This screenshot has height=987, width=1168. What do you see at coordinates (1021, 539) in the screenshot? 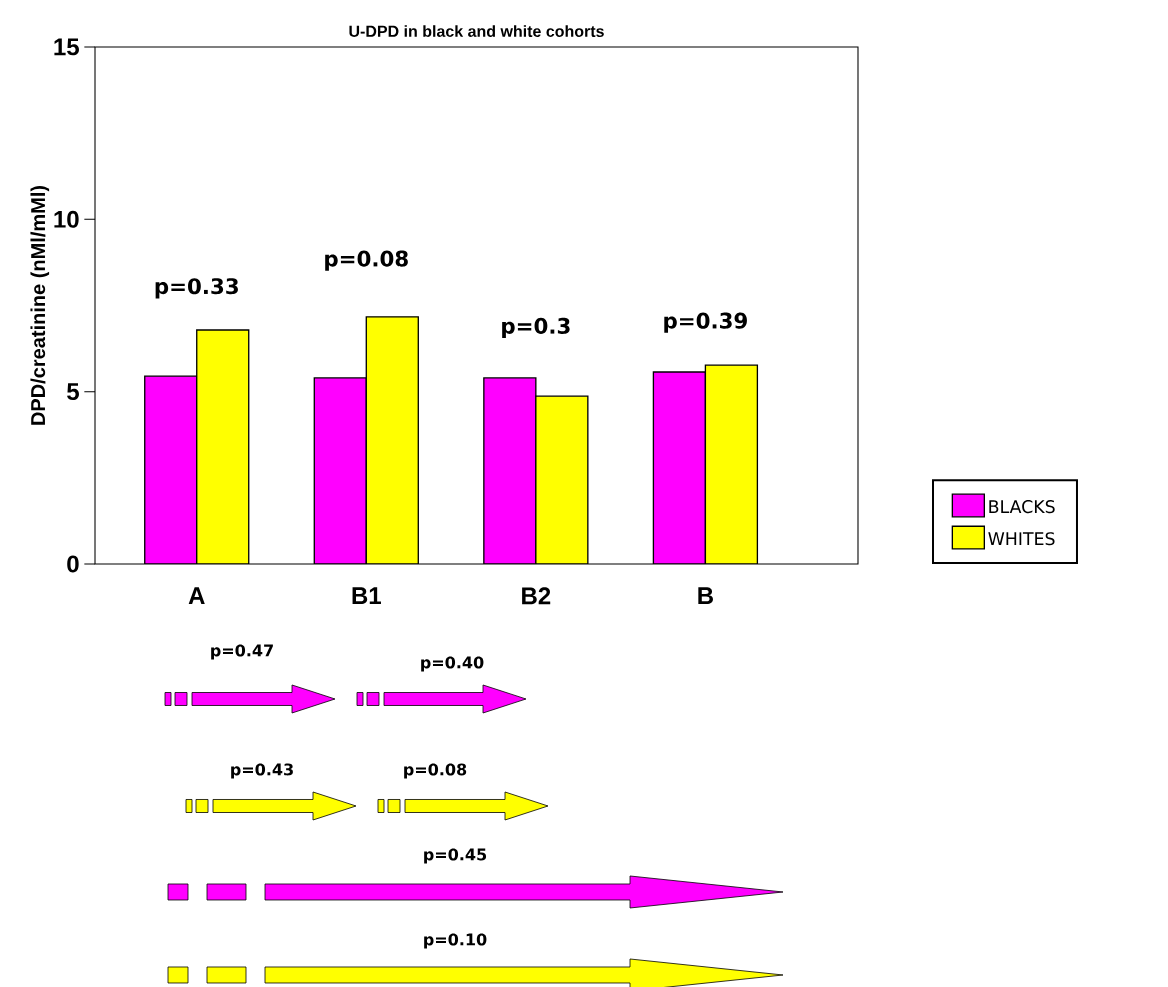
I see `legend-label: WHITES` at bounding box center [1021, 539].